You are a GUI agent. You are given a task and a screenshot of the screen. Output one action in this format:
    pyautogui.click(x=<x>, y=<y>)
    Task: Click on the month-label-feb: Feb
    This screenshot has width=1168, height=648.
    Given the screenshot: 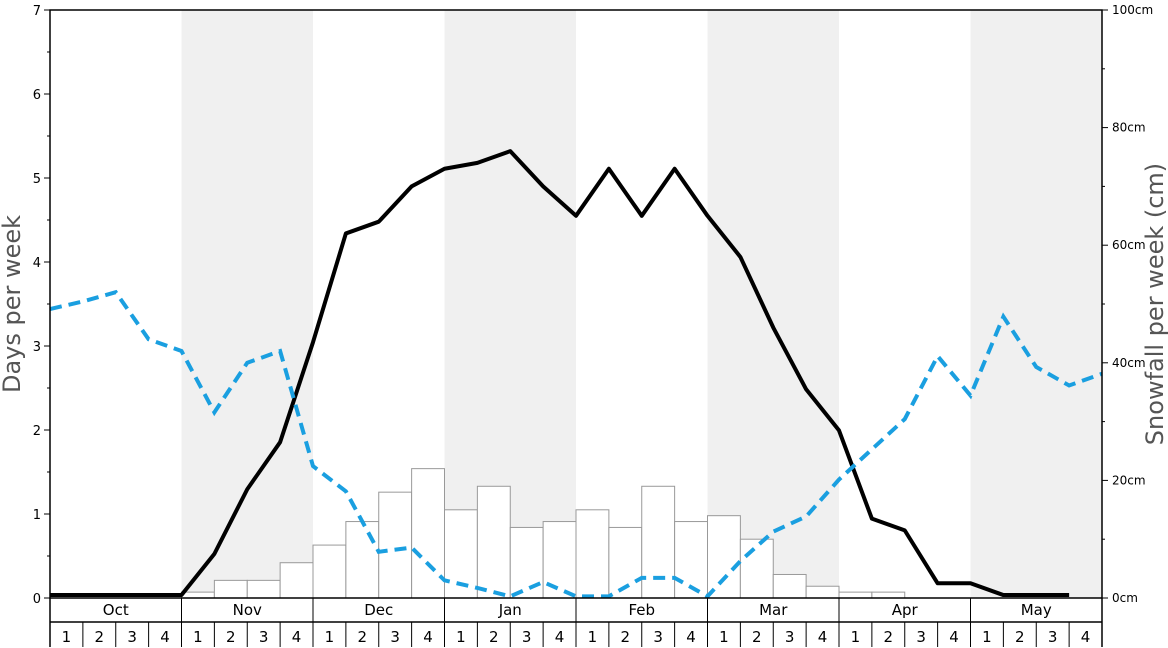 What is the action you would take?
    pyautogui.click(x=641, y=610)
    